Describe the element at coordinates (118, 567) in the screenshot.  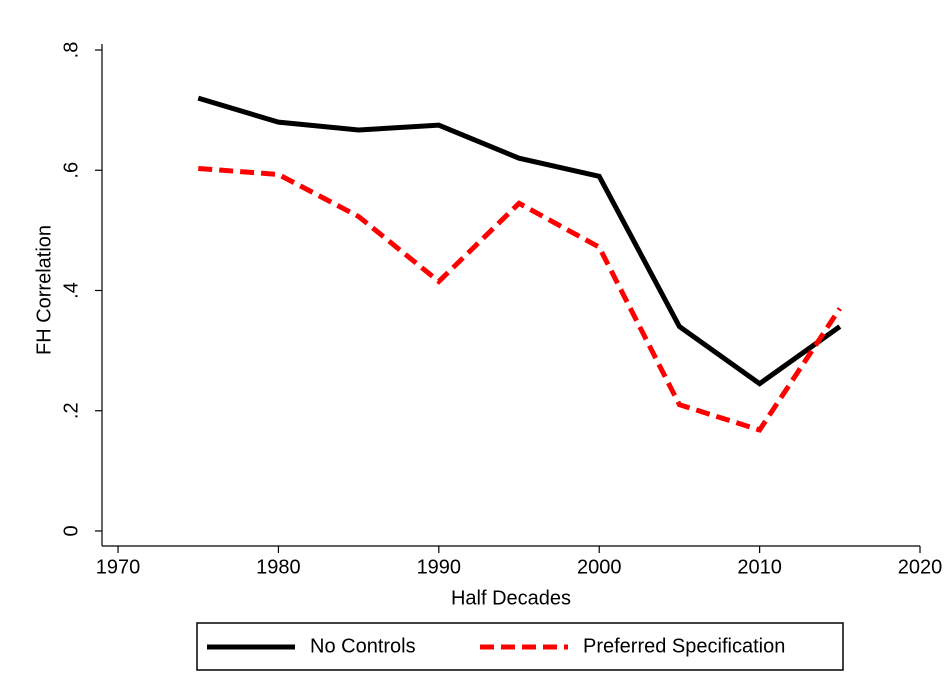
I see `x-tick-label: 1970` at that location.